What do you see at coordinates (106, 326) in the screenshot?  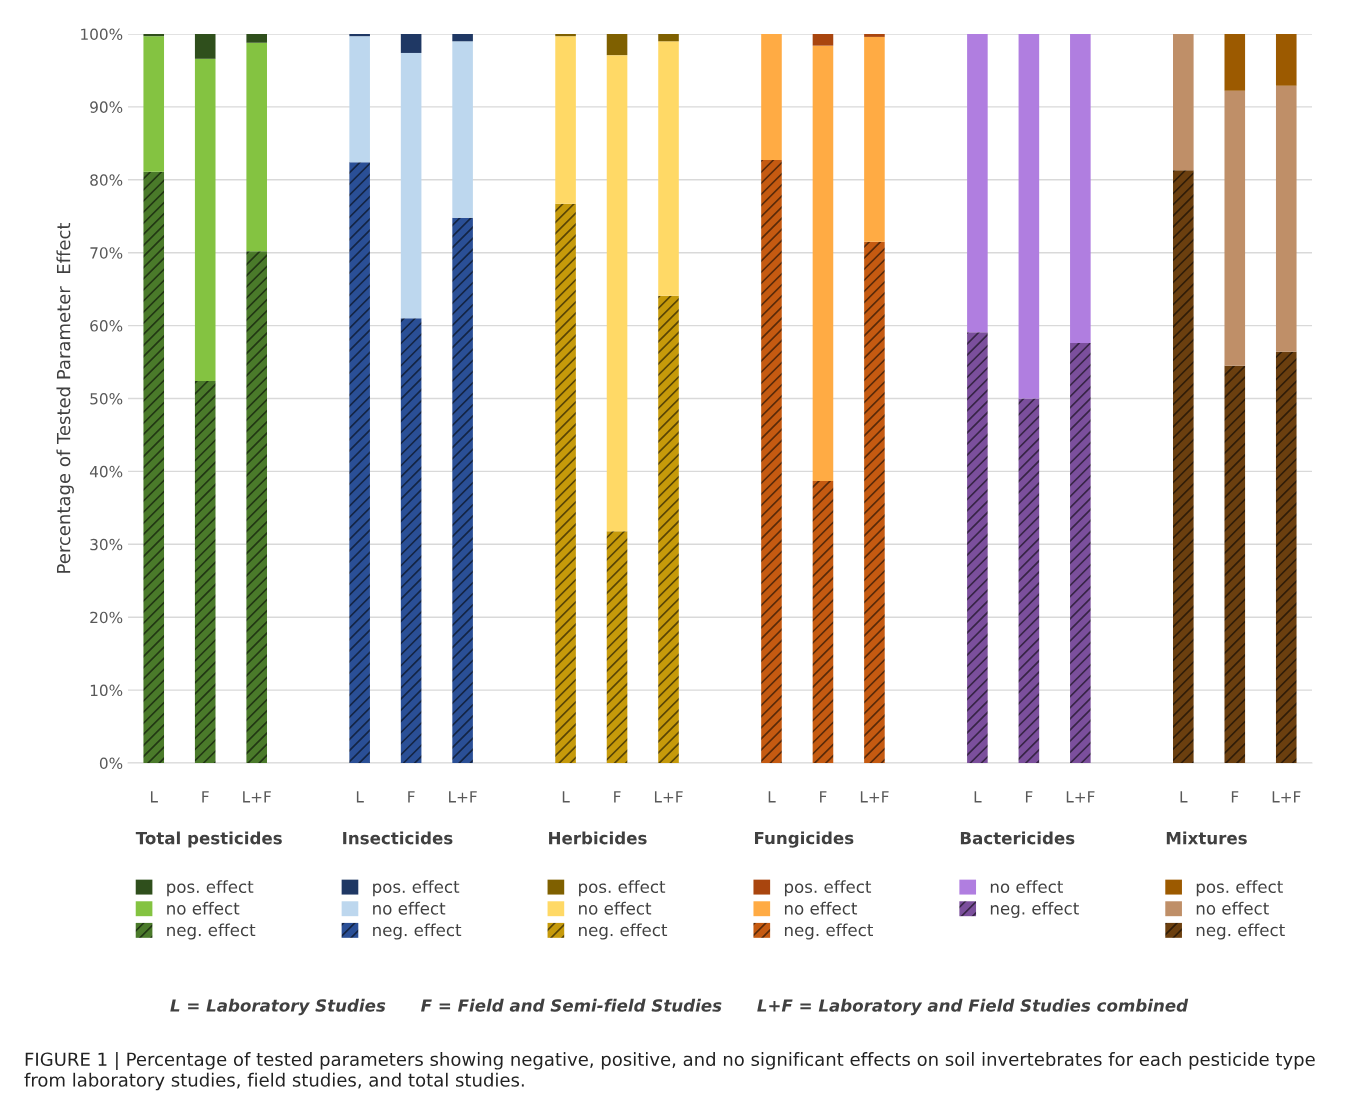 I see `y-tick-label: 60%` at bounding box center [106, 326].